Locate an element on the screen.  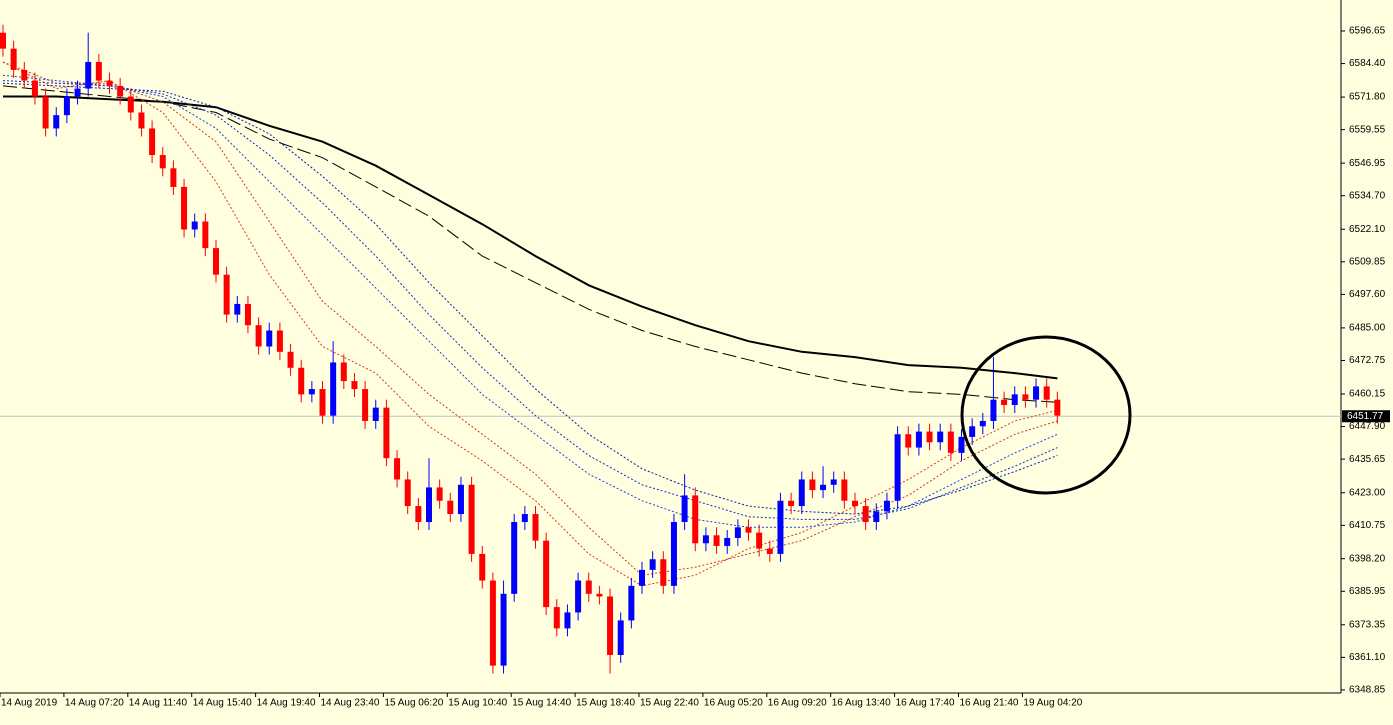
y-tick-label: 6460.15 is located at coordinates (1367, 394).